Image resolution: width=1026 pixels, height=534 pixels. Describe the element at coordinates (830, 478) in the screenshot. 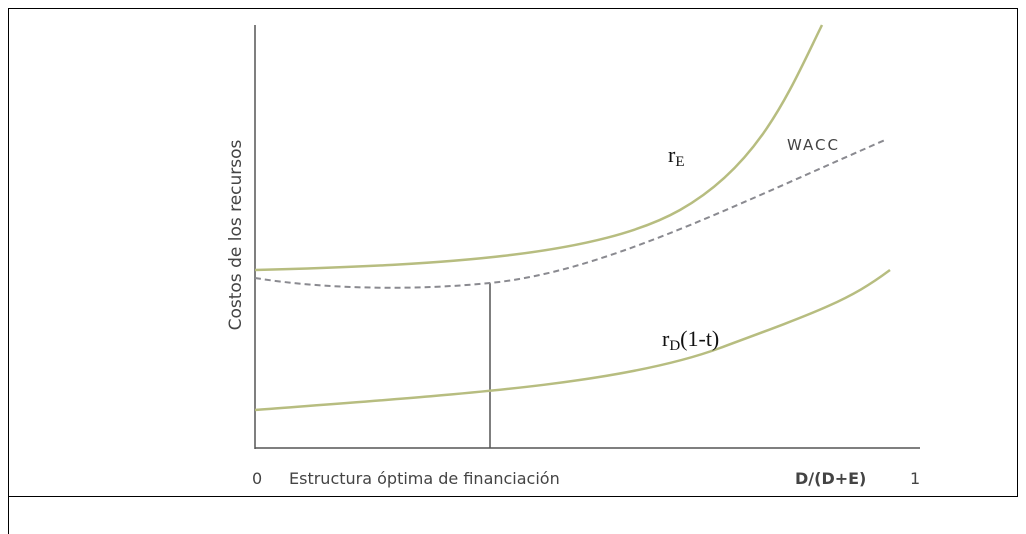

I see `x-variable: D/(D+E)` at that location.